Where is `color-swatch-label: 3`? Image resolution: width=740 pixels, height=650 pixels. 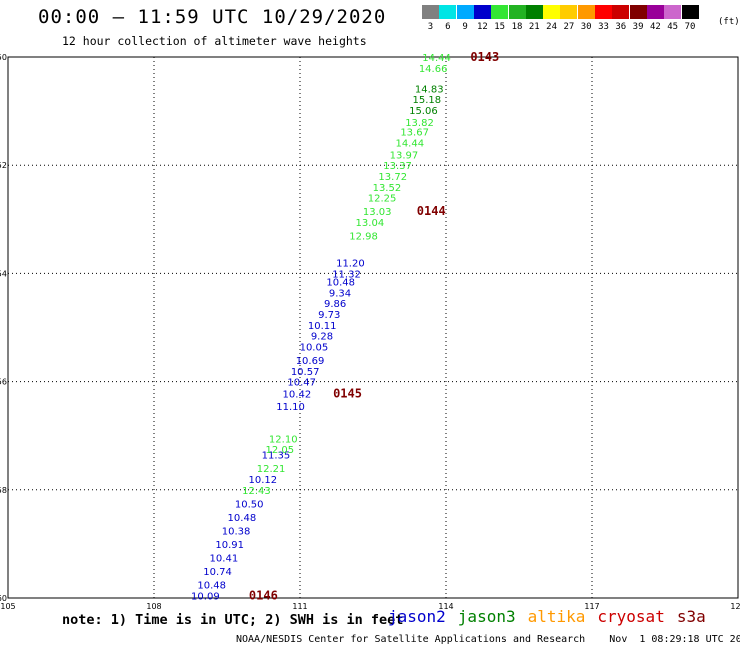
color-swatch-label: 3 is located at coordinates (430, 27).